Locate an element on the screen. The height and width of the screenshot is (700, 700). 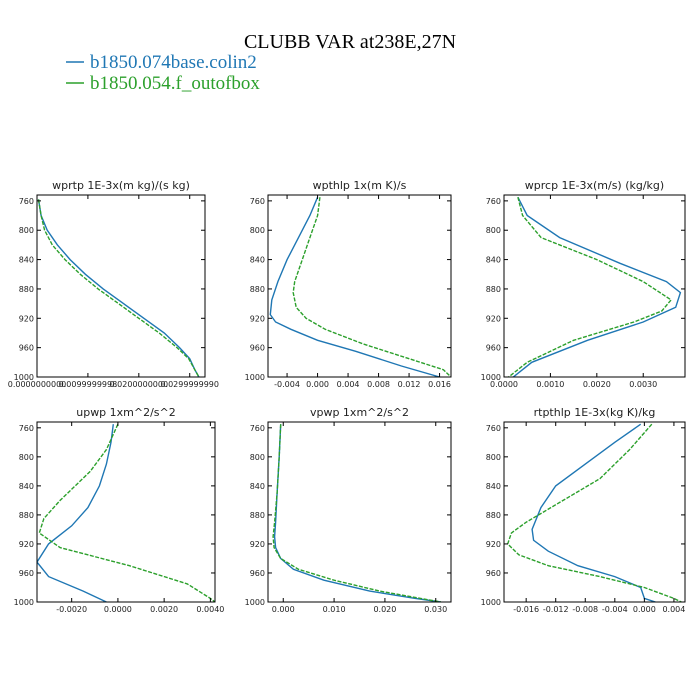
y-tick-label-3-4: 920 is located at coordinates (26, 544).